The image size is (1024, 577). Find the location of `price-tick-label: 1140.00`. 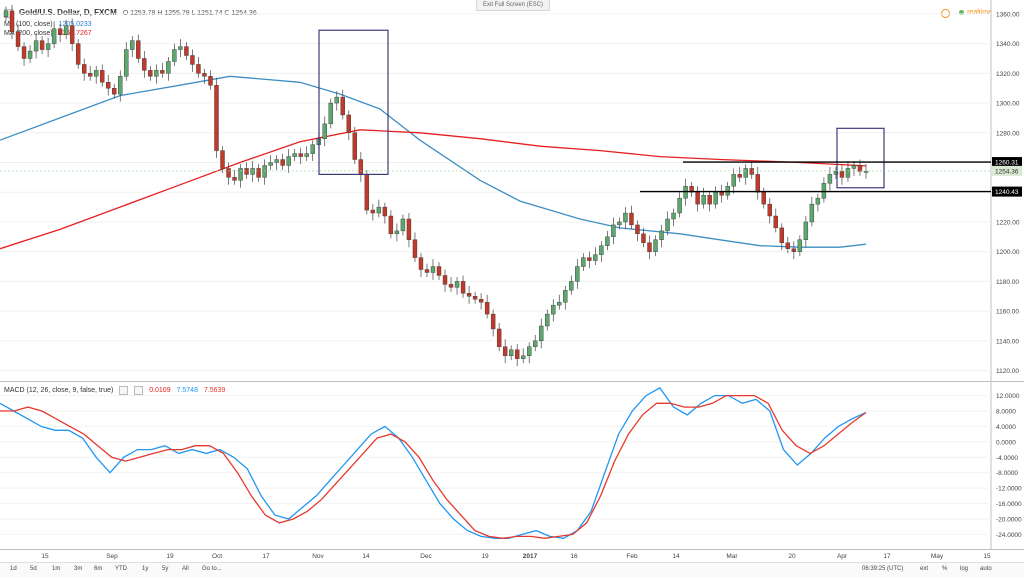

price-tick-label: 1140.00 is located at coordinates (1007, 341).